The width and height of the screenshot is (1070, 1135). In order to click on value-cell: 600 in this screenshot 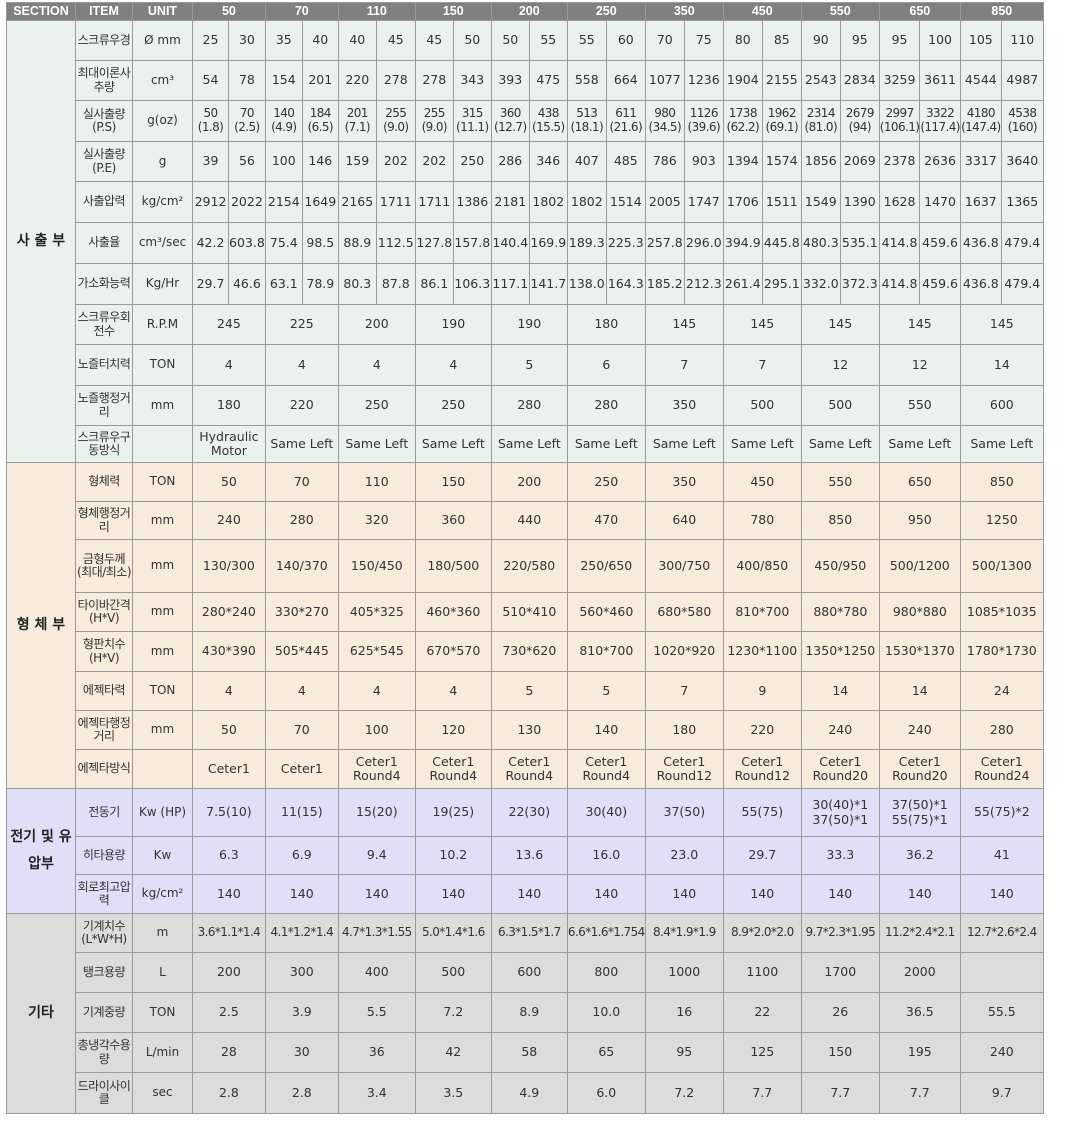, I will do `click(529, 972)`.